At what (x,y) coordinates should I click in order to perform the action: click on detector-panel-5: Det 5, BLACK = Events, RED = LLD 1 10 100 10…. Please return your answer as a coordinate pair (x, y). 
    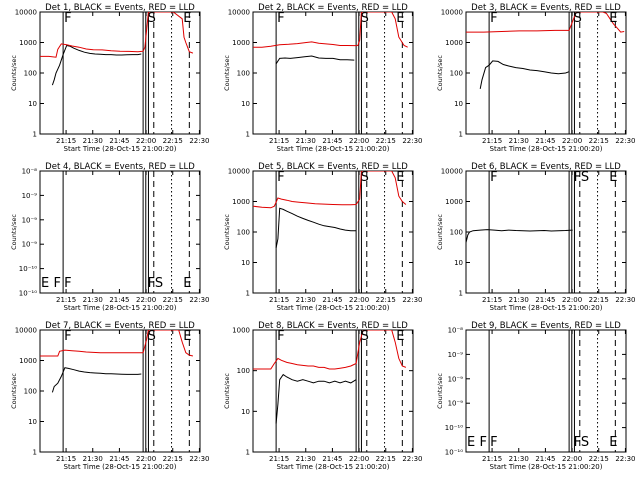
    Looking at the image, I should click on (323, 237).